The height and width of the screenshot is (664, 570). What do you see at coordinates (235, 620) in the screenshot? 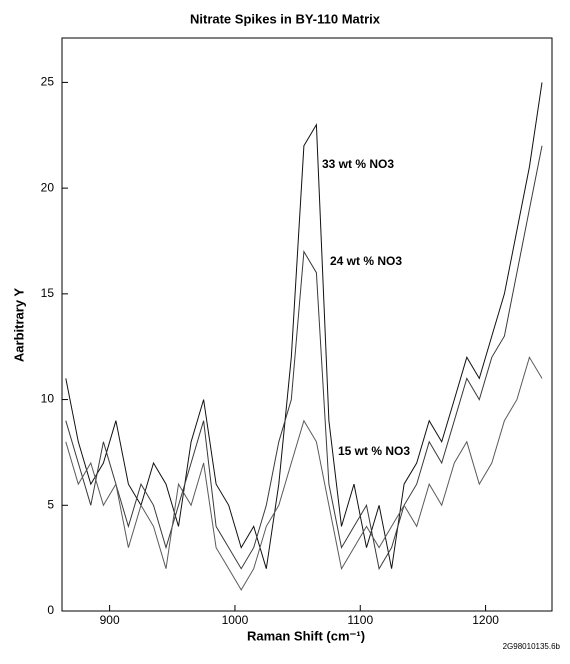
I see `x-tick-label: 1000` at bounding box center [235, 620].